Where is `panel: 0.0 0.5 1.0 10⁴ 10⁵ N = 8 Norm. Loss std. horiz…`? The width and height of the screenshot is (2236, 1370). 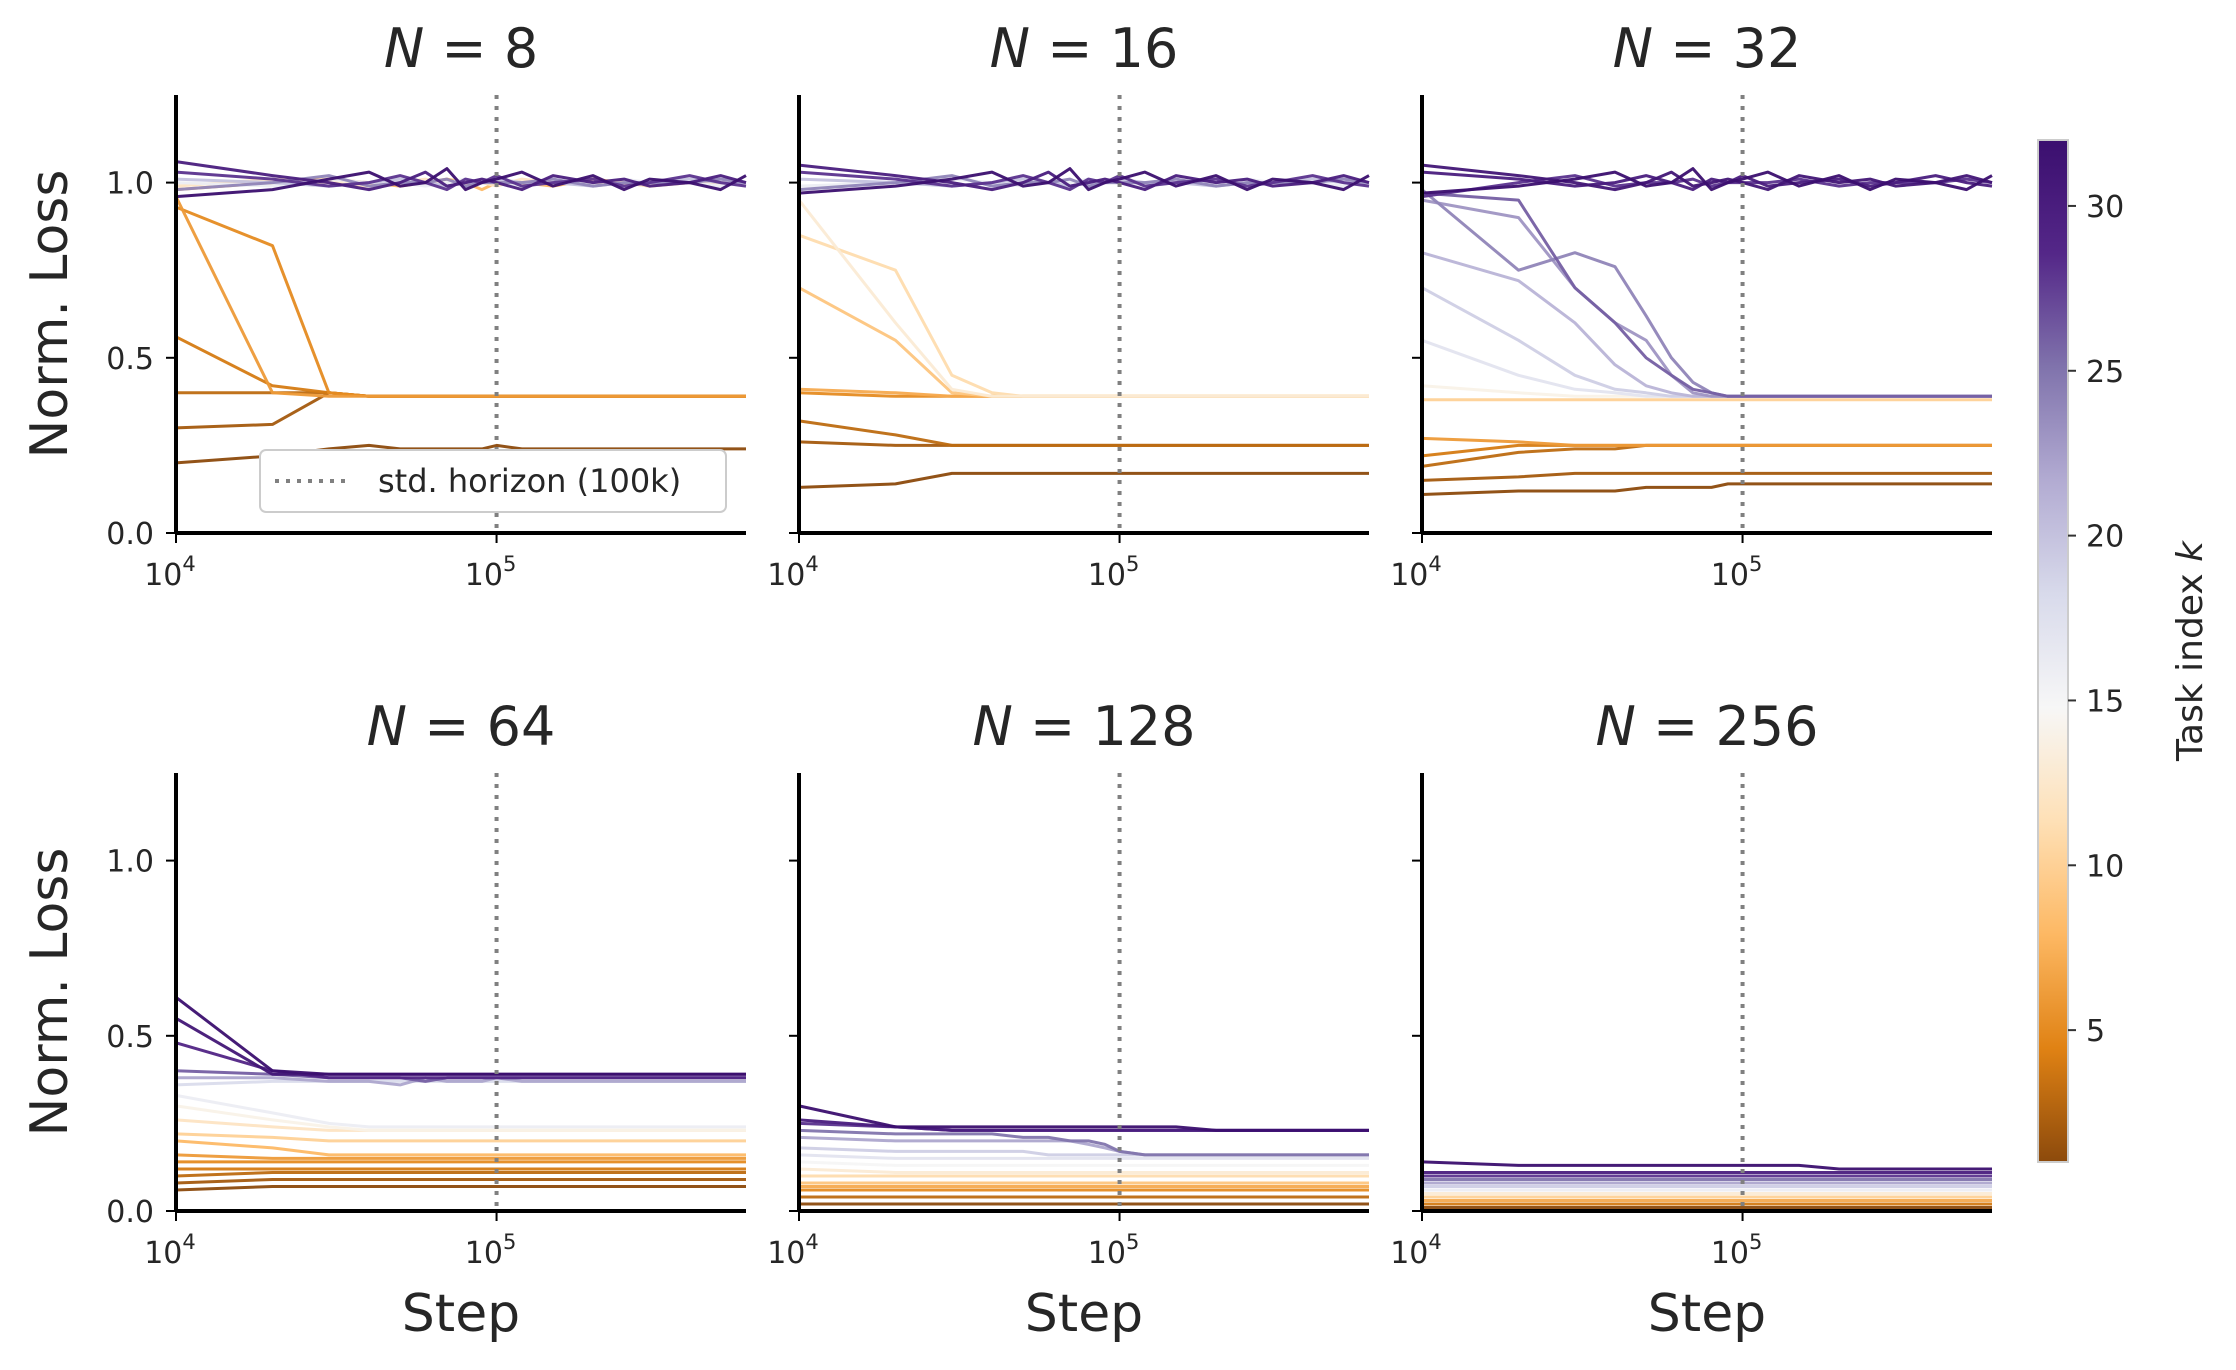 panel: 0.0 0.5 1.0 10⁴ 10⁵ N = 8 Norm. Loss std. horiz… is located at coordinates (383, 305).